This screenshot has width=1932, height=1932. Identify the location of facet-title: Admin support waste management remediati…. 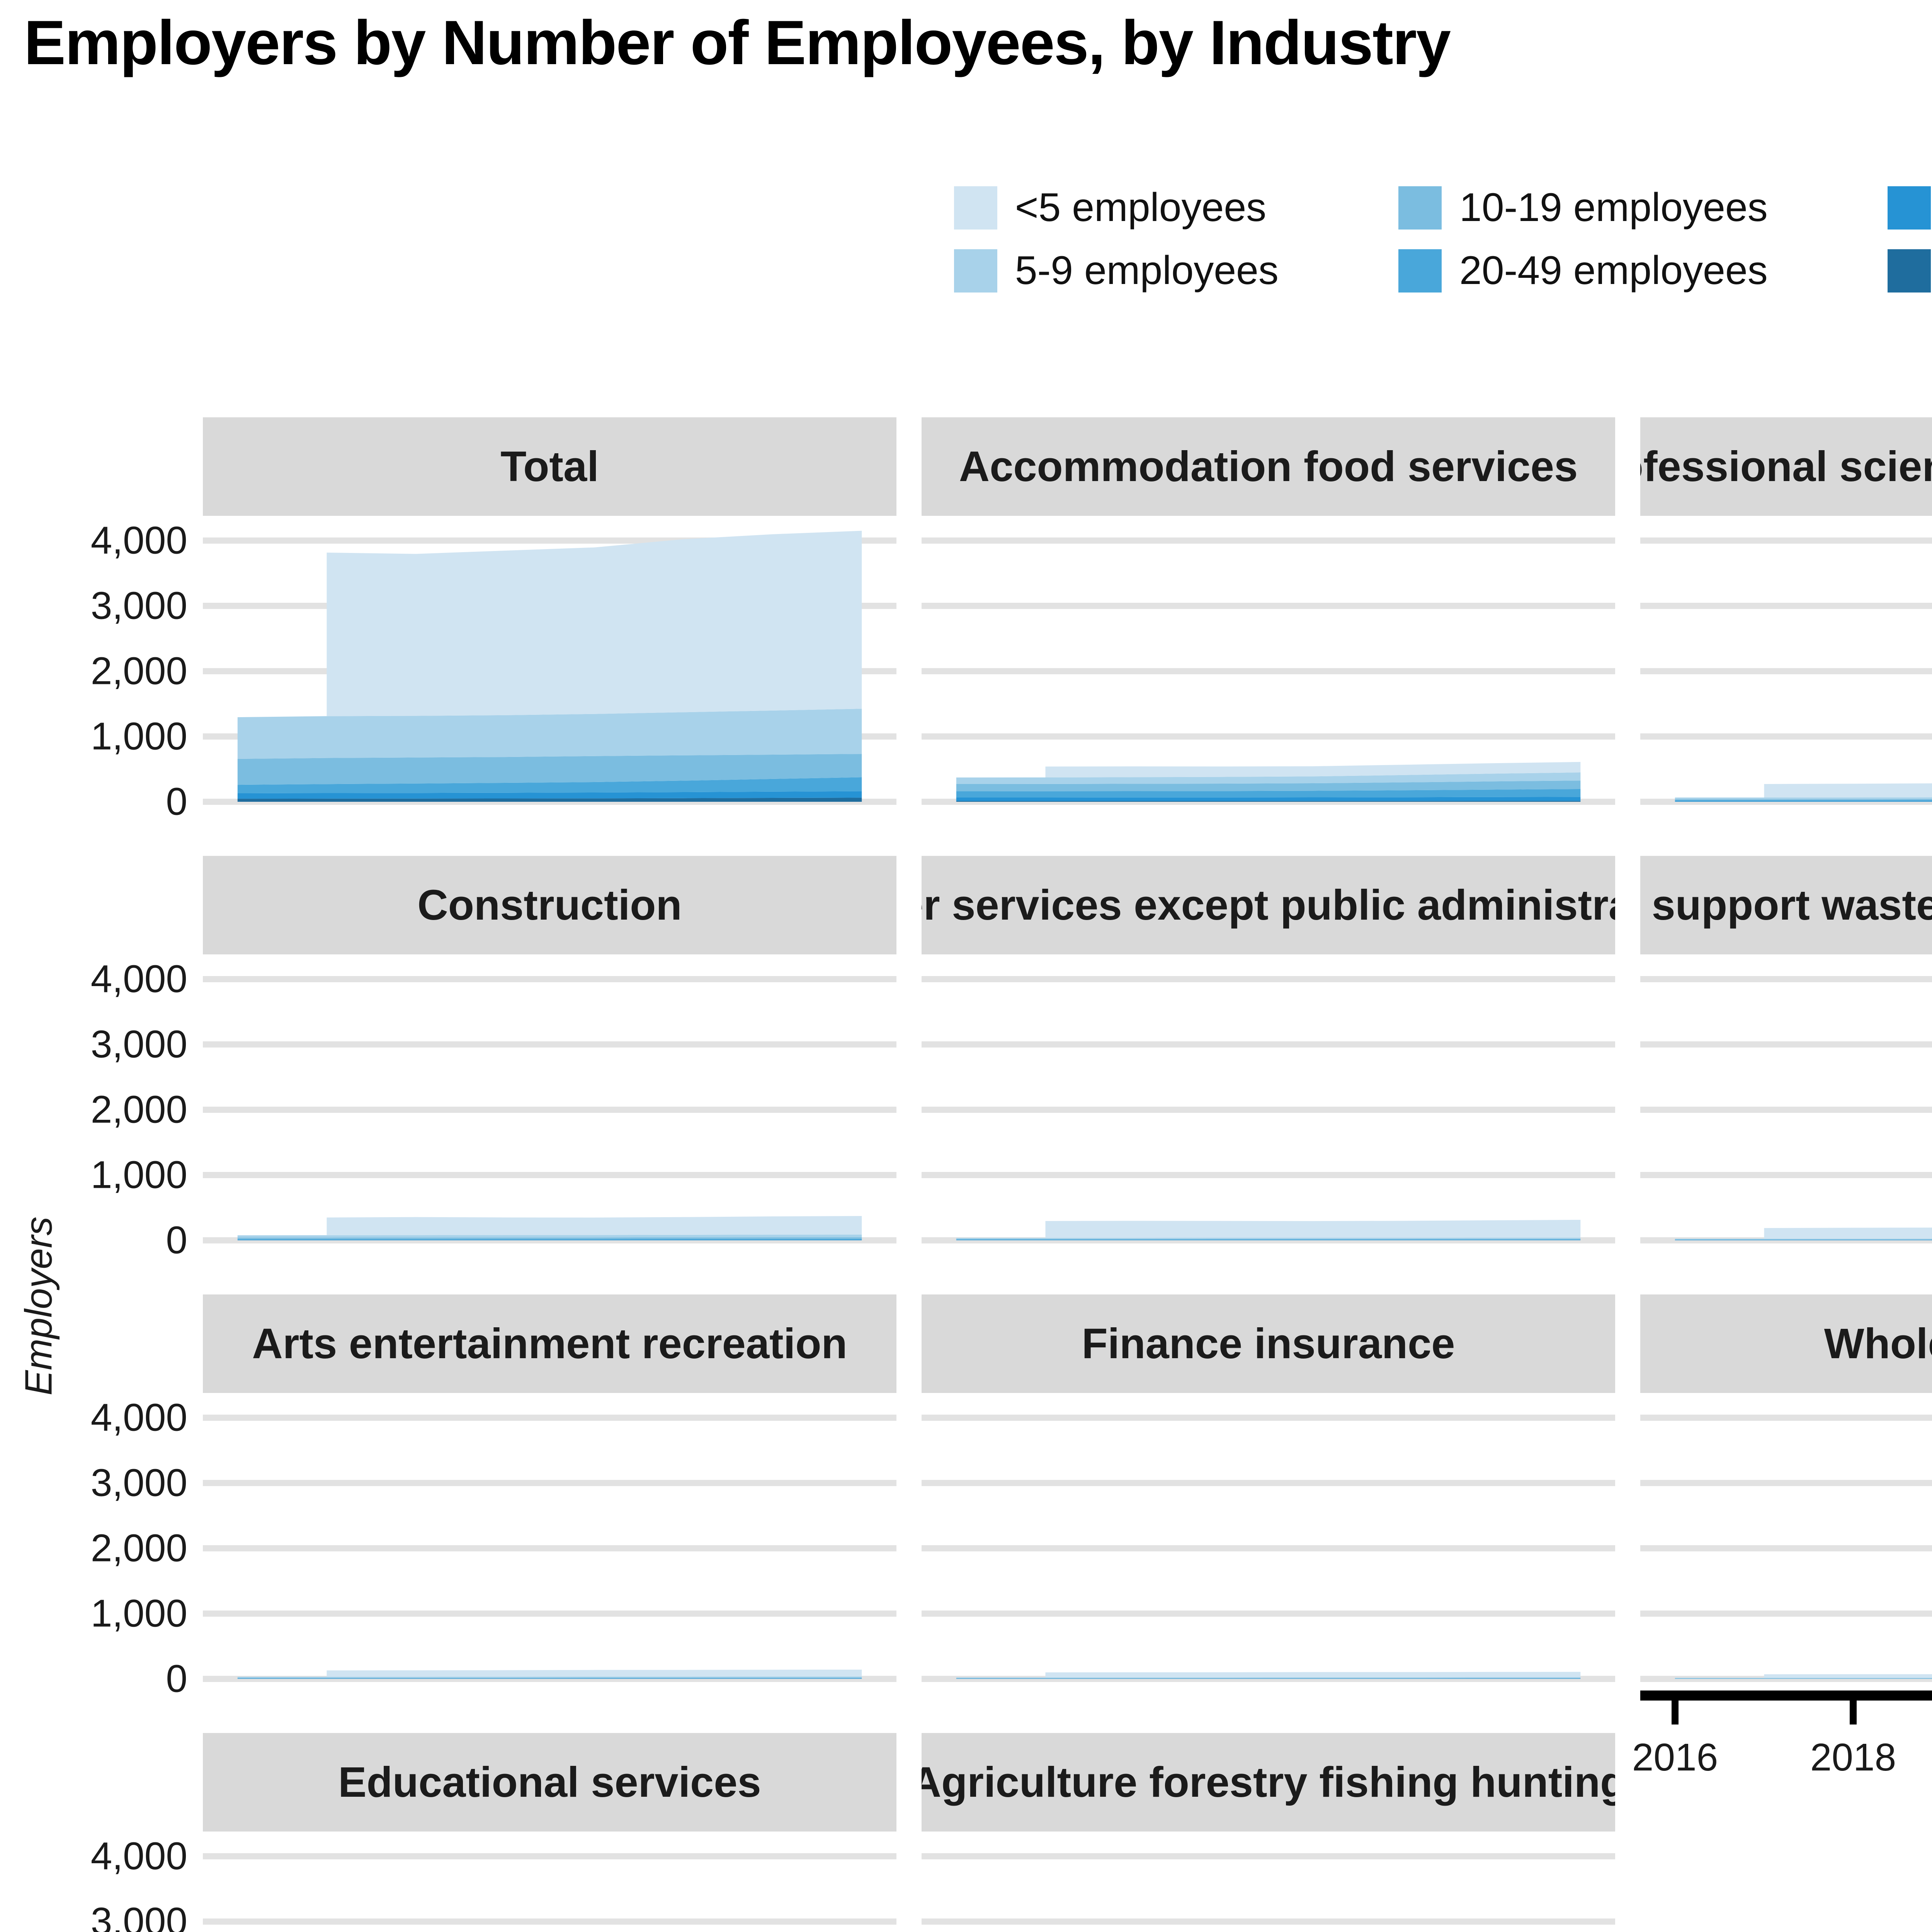
(1786, 905).